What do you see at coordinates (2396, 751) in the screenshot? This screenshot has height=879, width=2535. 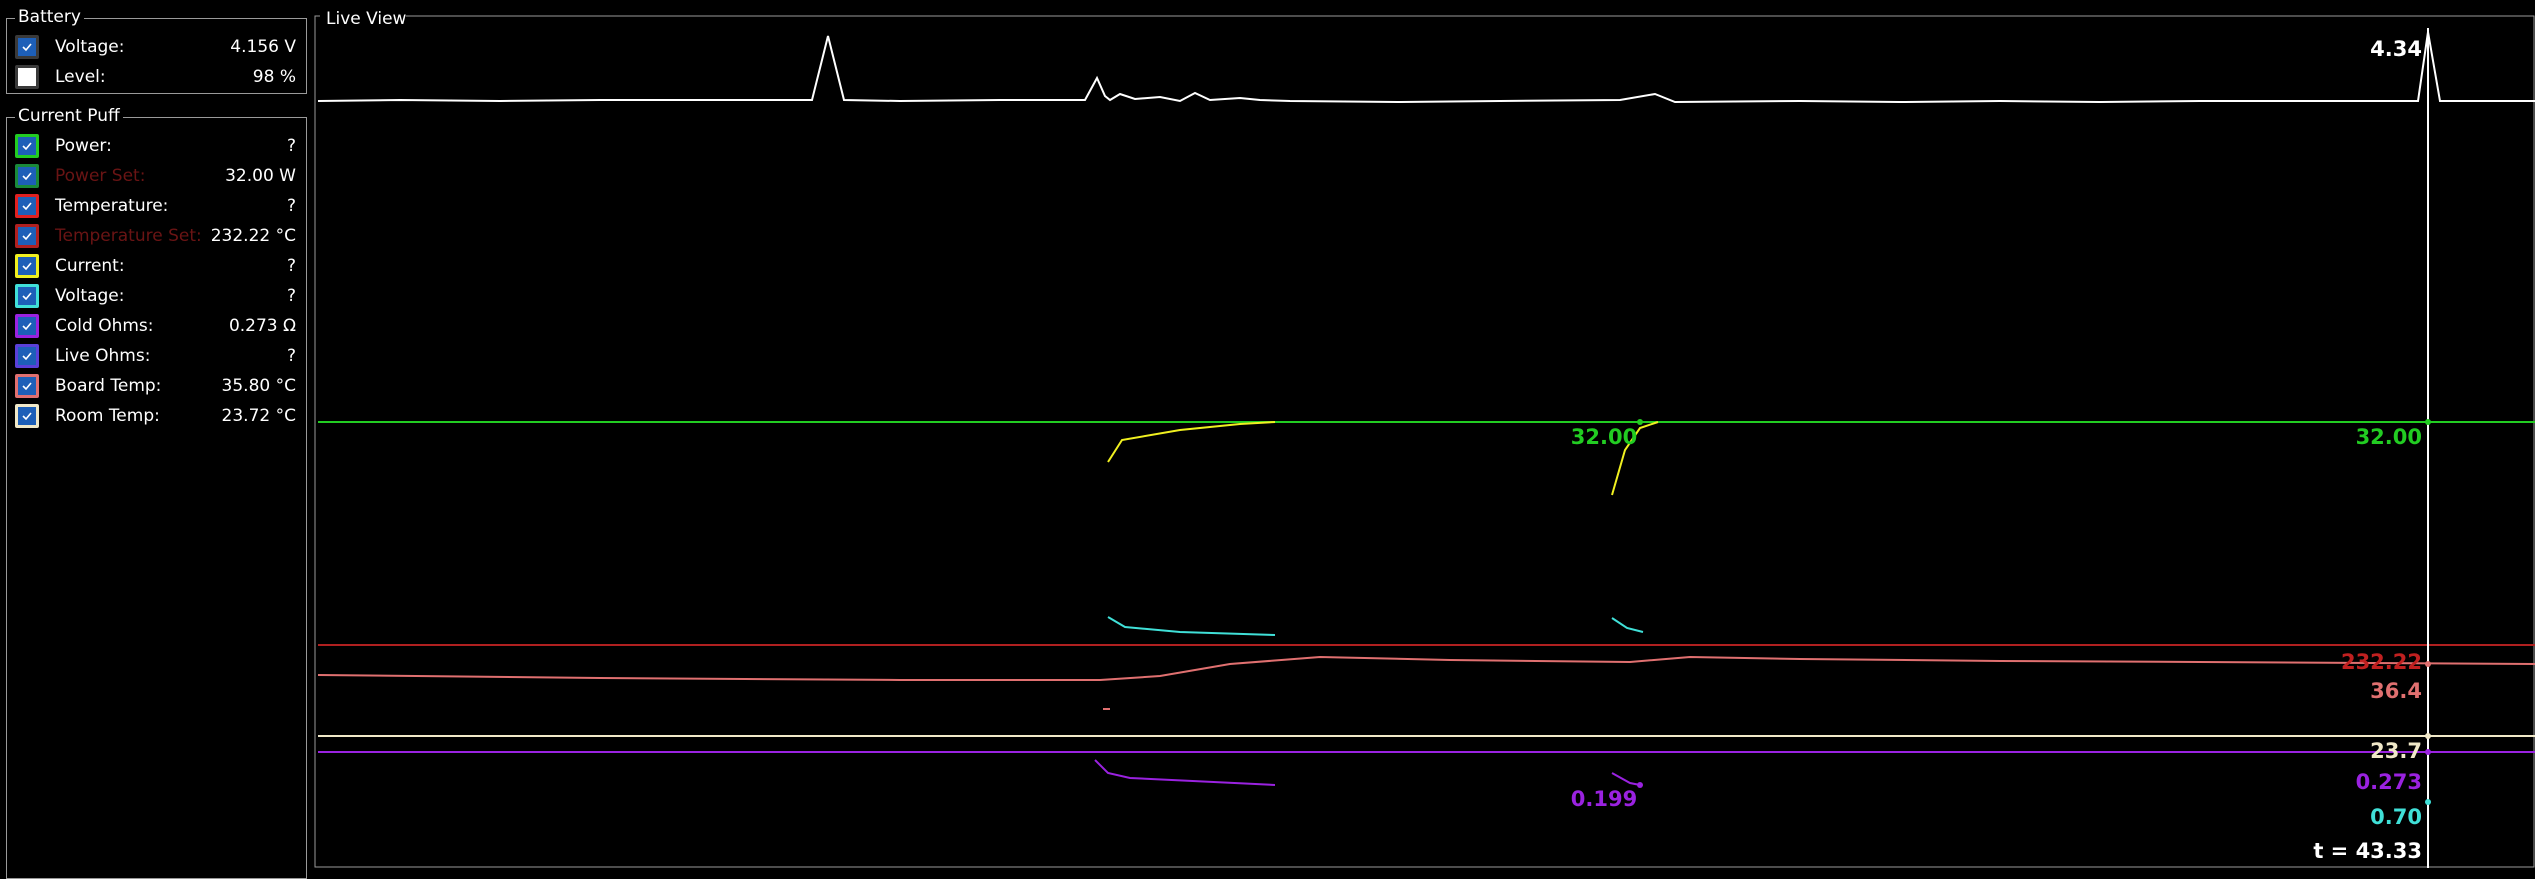 I see `live-value-label: 23.7` at bounding box center [2396, 751].